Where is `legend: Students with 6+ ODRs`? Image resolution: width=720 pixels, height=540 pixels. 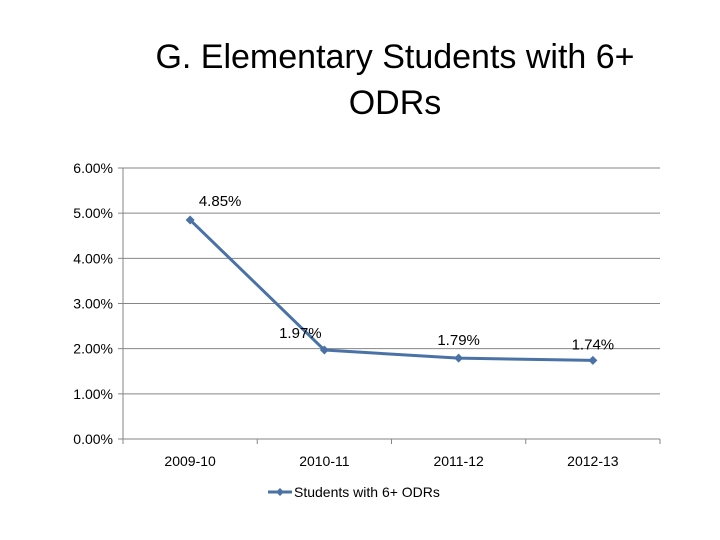 legend: Students with 6+ ODRs is located at coordinates (354, 492).